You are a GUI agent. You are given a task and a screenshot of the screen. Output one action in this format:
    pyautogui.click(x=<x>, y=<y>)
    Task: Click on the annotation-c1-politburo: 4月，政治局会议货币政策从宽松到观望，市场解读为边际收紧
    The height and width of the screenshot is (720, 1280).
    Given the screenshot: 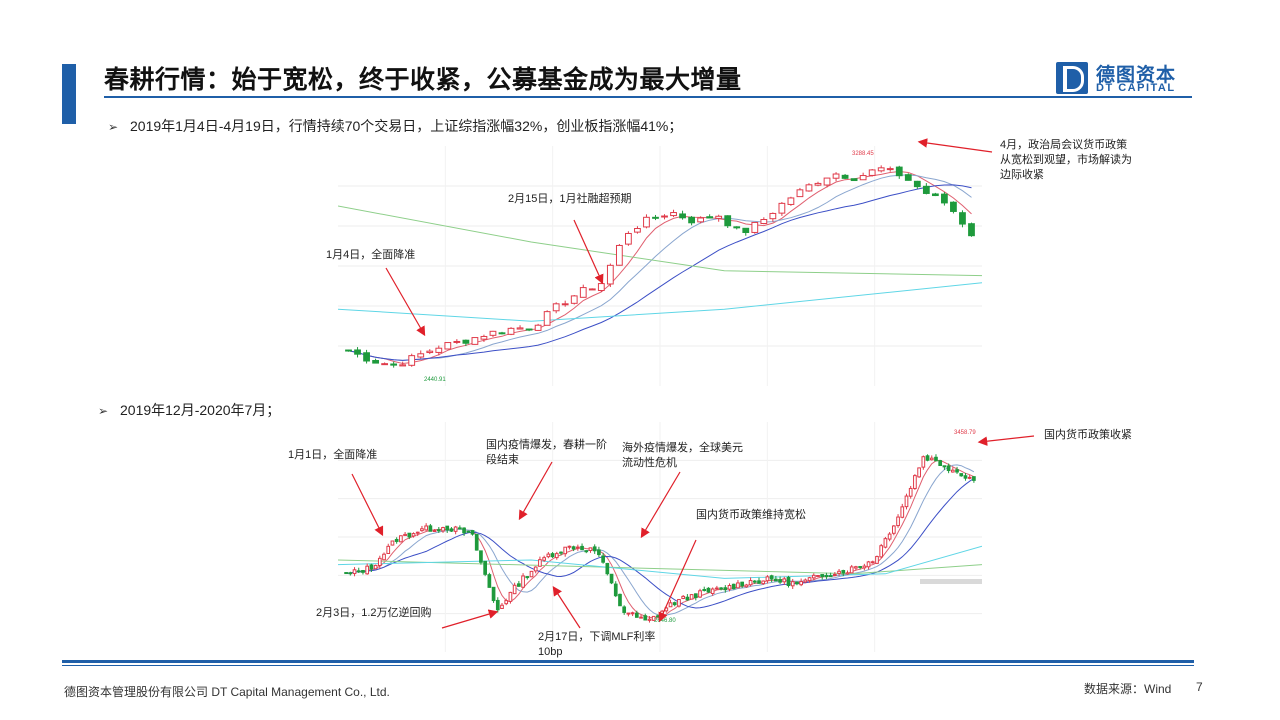 What is the action you would take?
    pyautogui.click(x=1066, y=160)
    